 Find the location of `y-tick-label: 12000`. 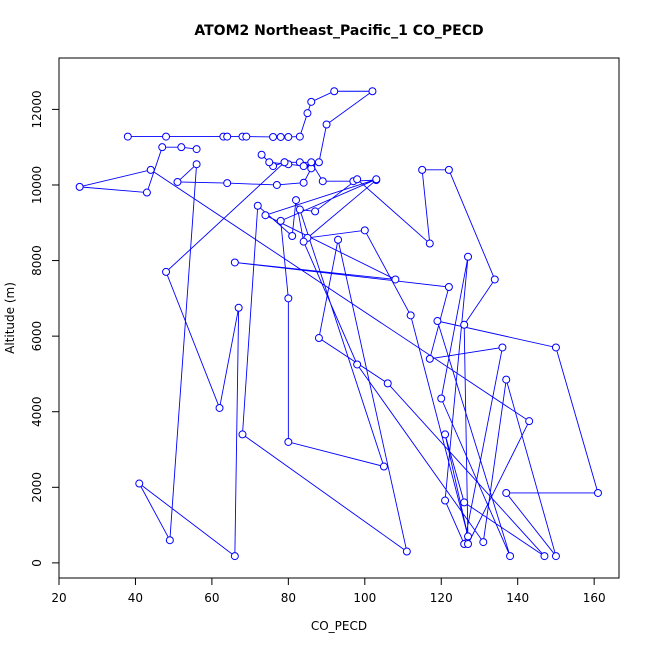

y-tick-label: 12000 is located at coordinates (37, 109).